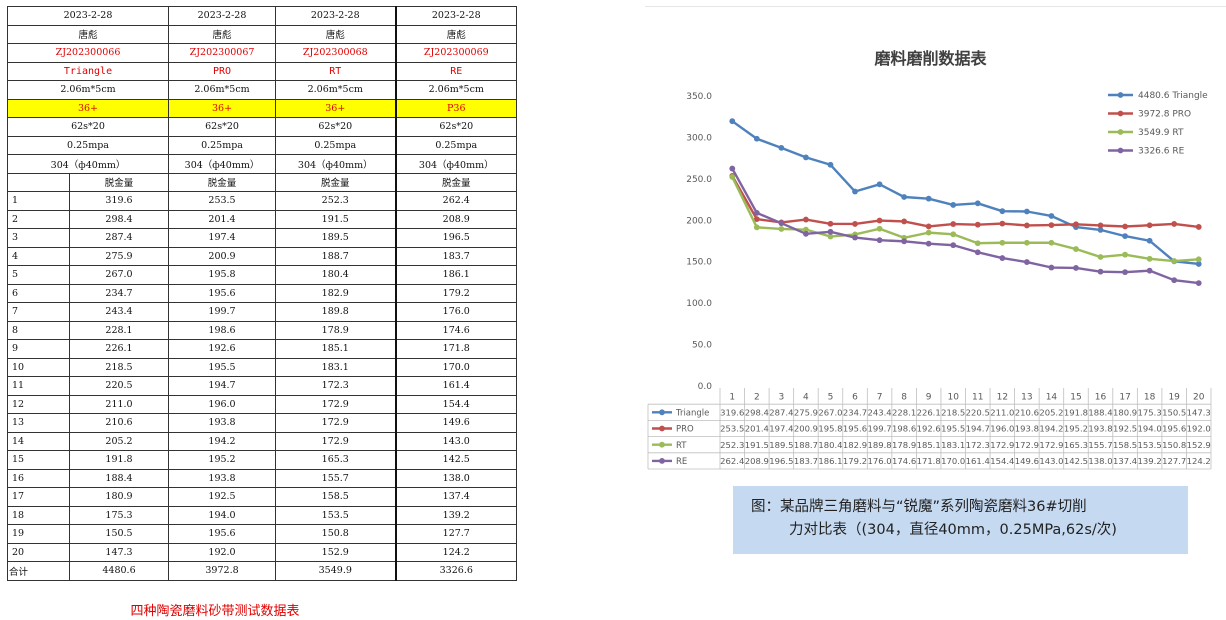 This screenshot has height=620, width=1226. What do you see at coordinates (262, 423) in the screenshot?
I see `table-row: 13 210.6 193.8 172.9 149.6` at bounding box center [262, 423].